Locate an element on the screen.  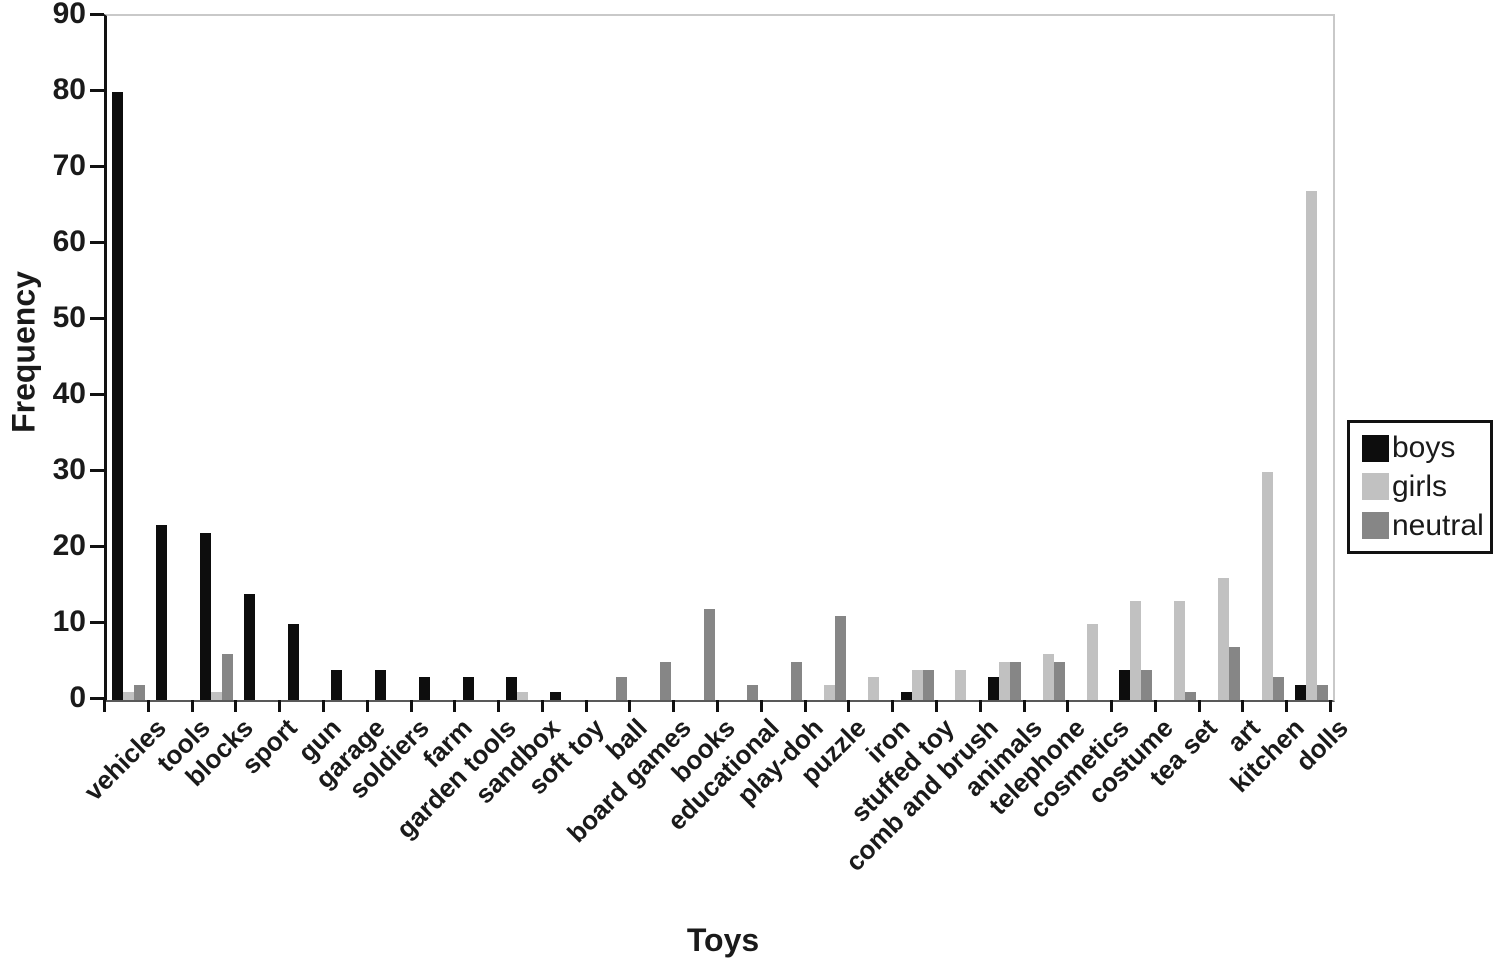
bar-boys-sport is located at coordinates (249, 647).